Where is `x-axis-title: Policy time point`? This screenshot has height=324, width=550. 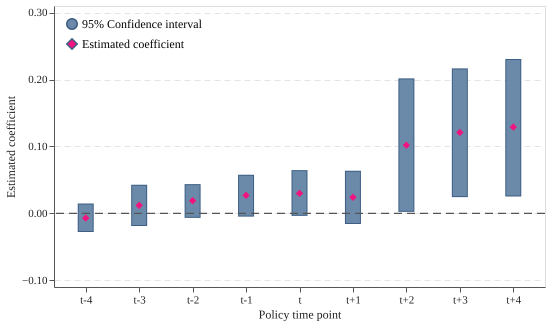 x-axis-title: Policy time point is located at coordinates (300, 315).